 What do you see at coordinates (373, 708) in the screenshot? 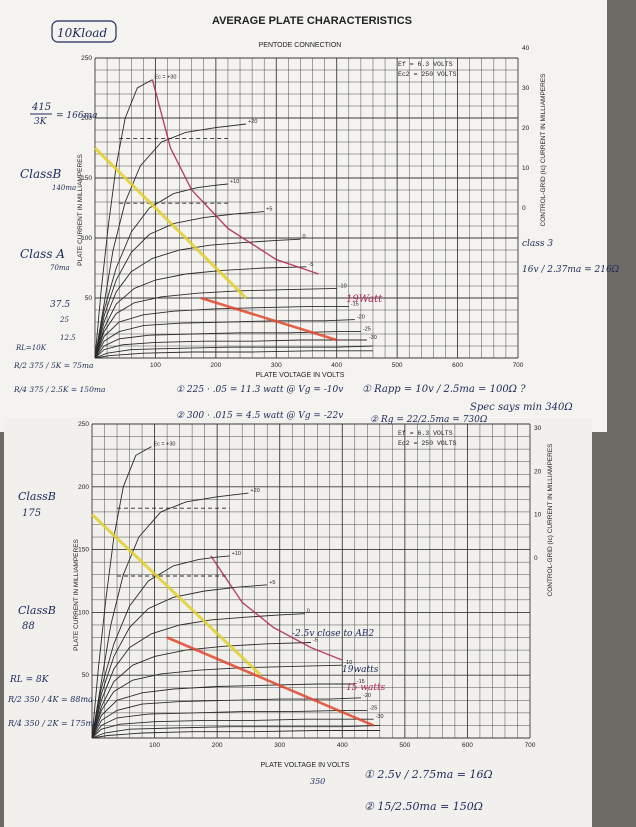
I see `curve-label: -25` at bounding box center [373, 708].